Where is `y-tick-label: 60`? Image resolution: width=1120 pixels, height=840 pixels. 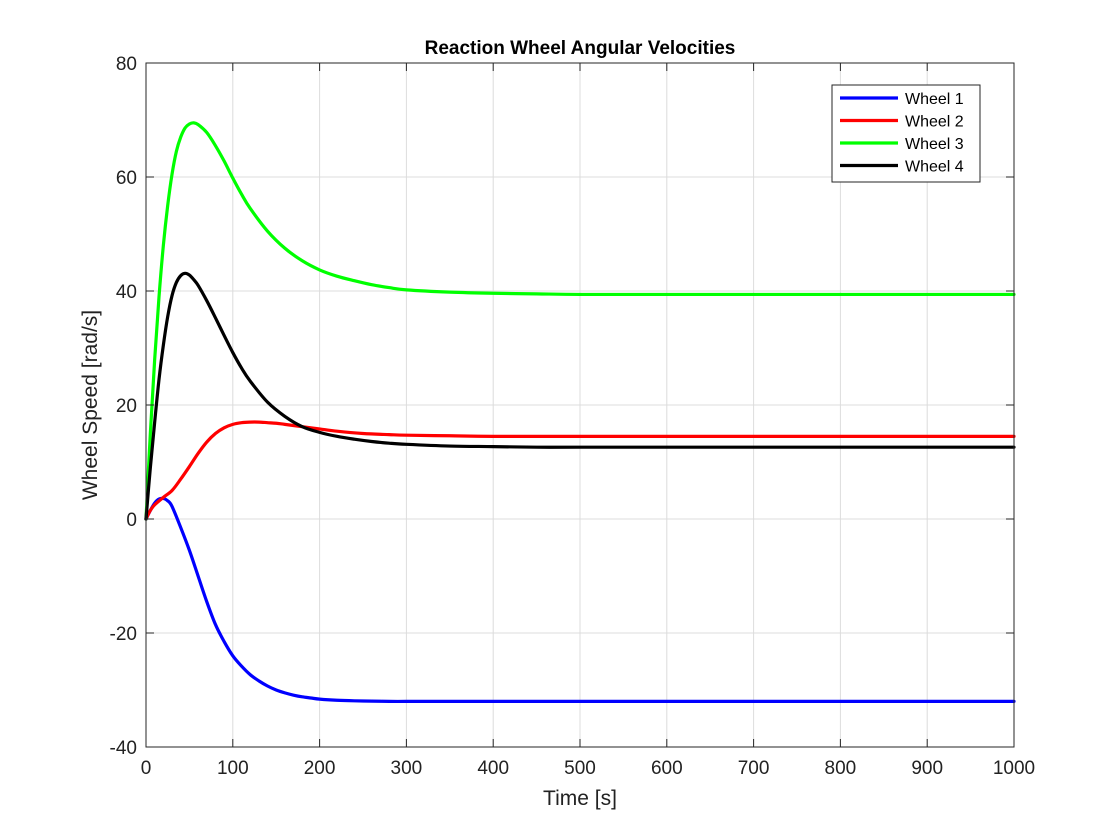 y-tick-label: 60 is located at coordinates (126, 178).